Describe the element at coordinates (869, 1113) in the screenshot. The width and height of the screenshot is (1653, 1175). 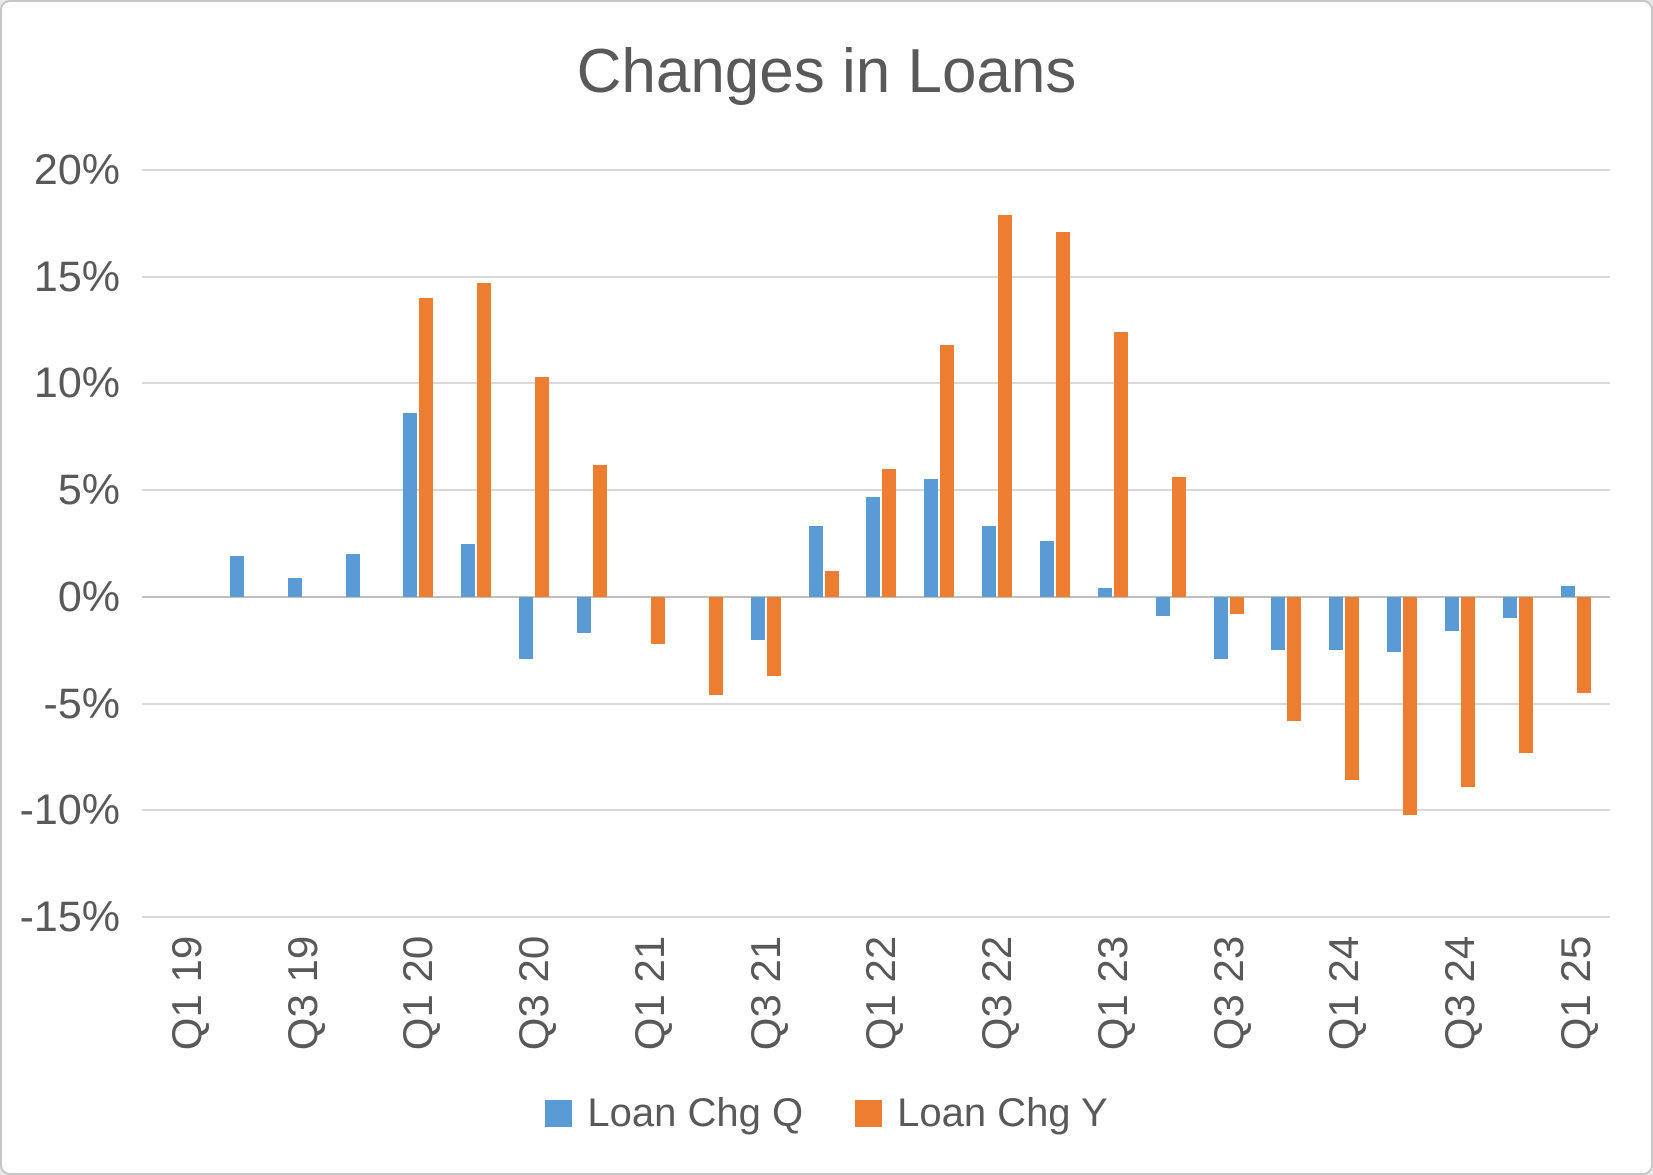
I see `legend-swatch-orange-icon` at that location.